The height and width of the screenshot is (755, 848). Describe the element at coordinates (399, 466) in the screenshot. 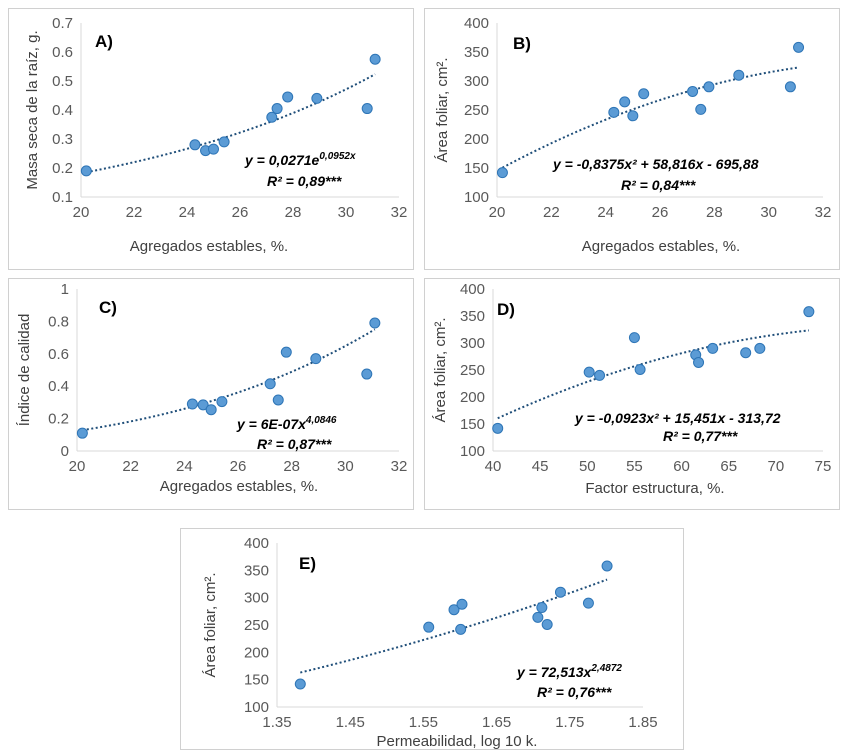

I see `x-tick-label: 32` at that location.